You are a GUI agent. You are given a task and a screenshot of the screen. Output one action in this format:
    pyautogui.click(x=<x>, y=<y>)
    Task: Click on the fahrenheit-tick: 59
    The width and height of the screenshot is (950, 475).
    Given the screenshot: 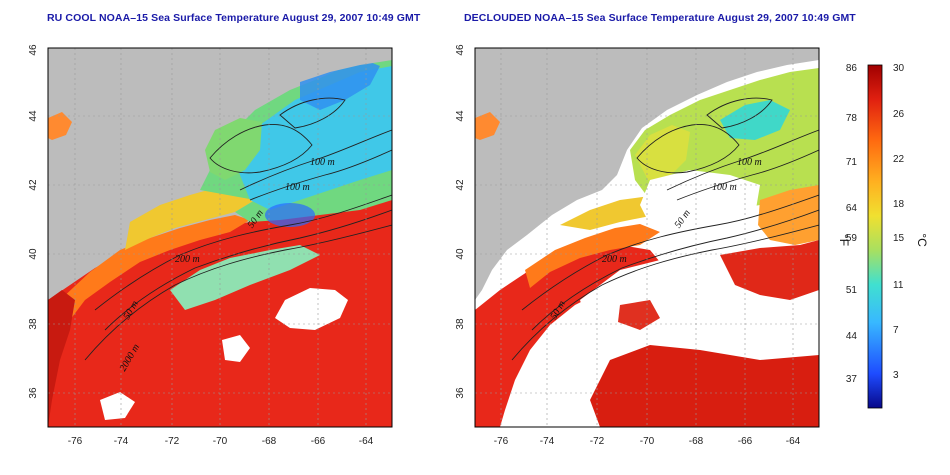 What is the action you would take?
    pyautogui.click(x=852, y=238)
    